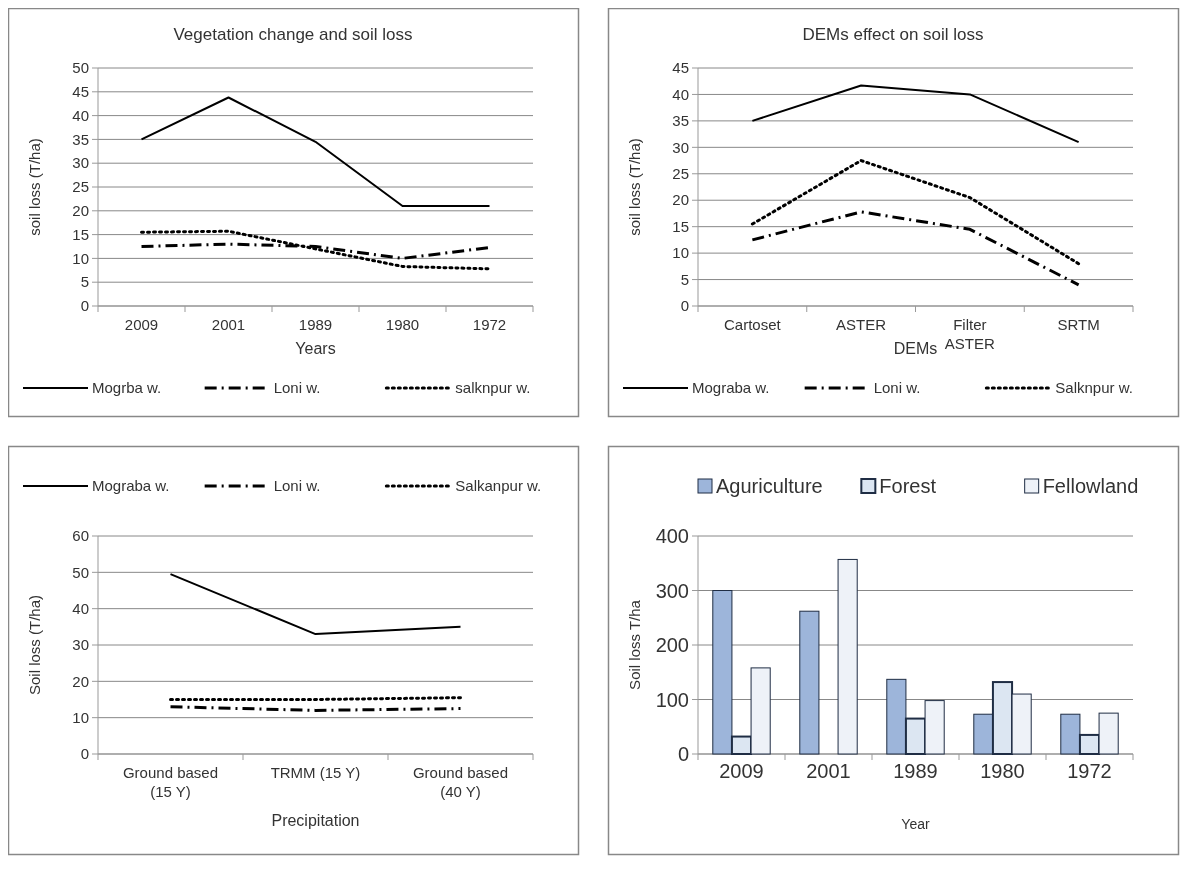 The width and height of the screenshot is (1201, 878). What do you see at coordinates (893, 34) in the screenshot?
I see `chart-title: DEMs effect on soil loss` at bounding box center [893, 34].